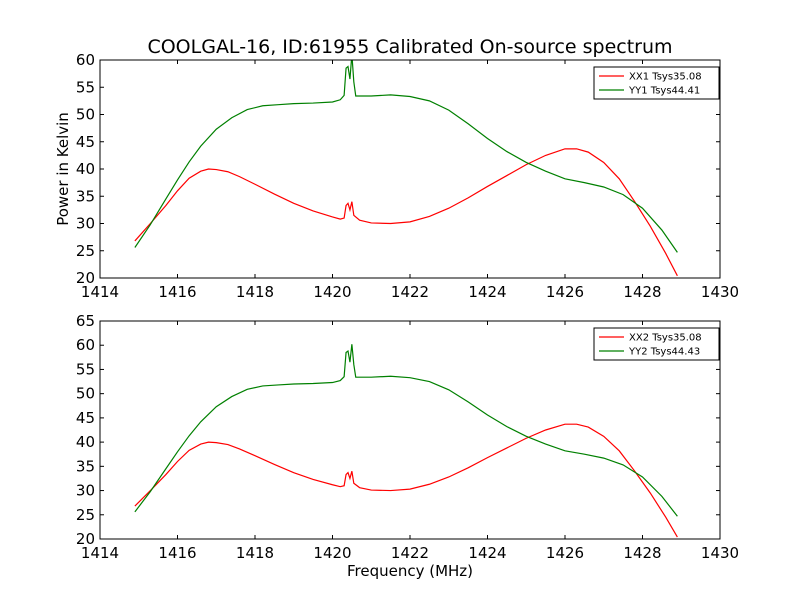 This screenshot has height=600, width=800. Describe the element at coordinates (665, 338) in the screenshot. I see `legend-entry: XX2 Tsys35.08` at that location.